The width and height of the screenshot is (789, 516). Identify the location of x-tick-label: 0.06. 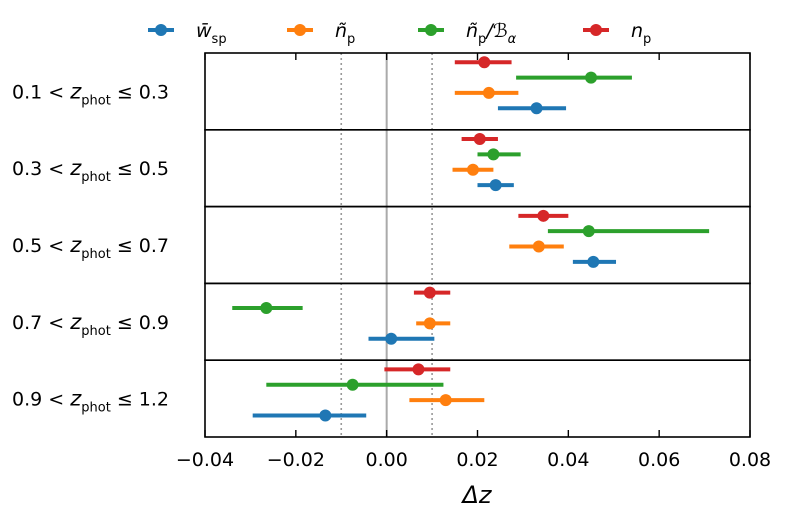
(659, 460).